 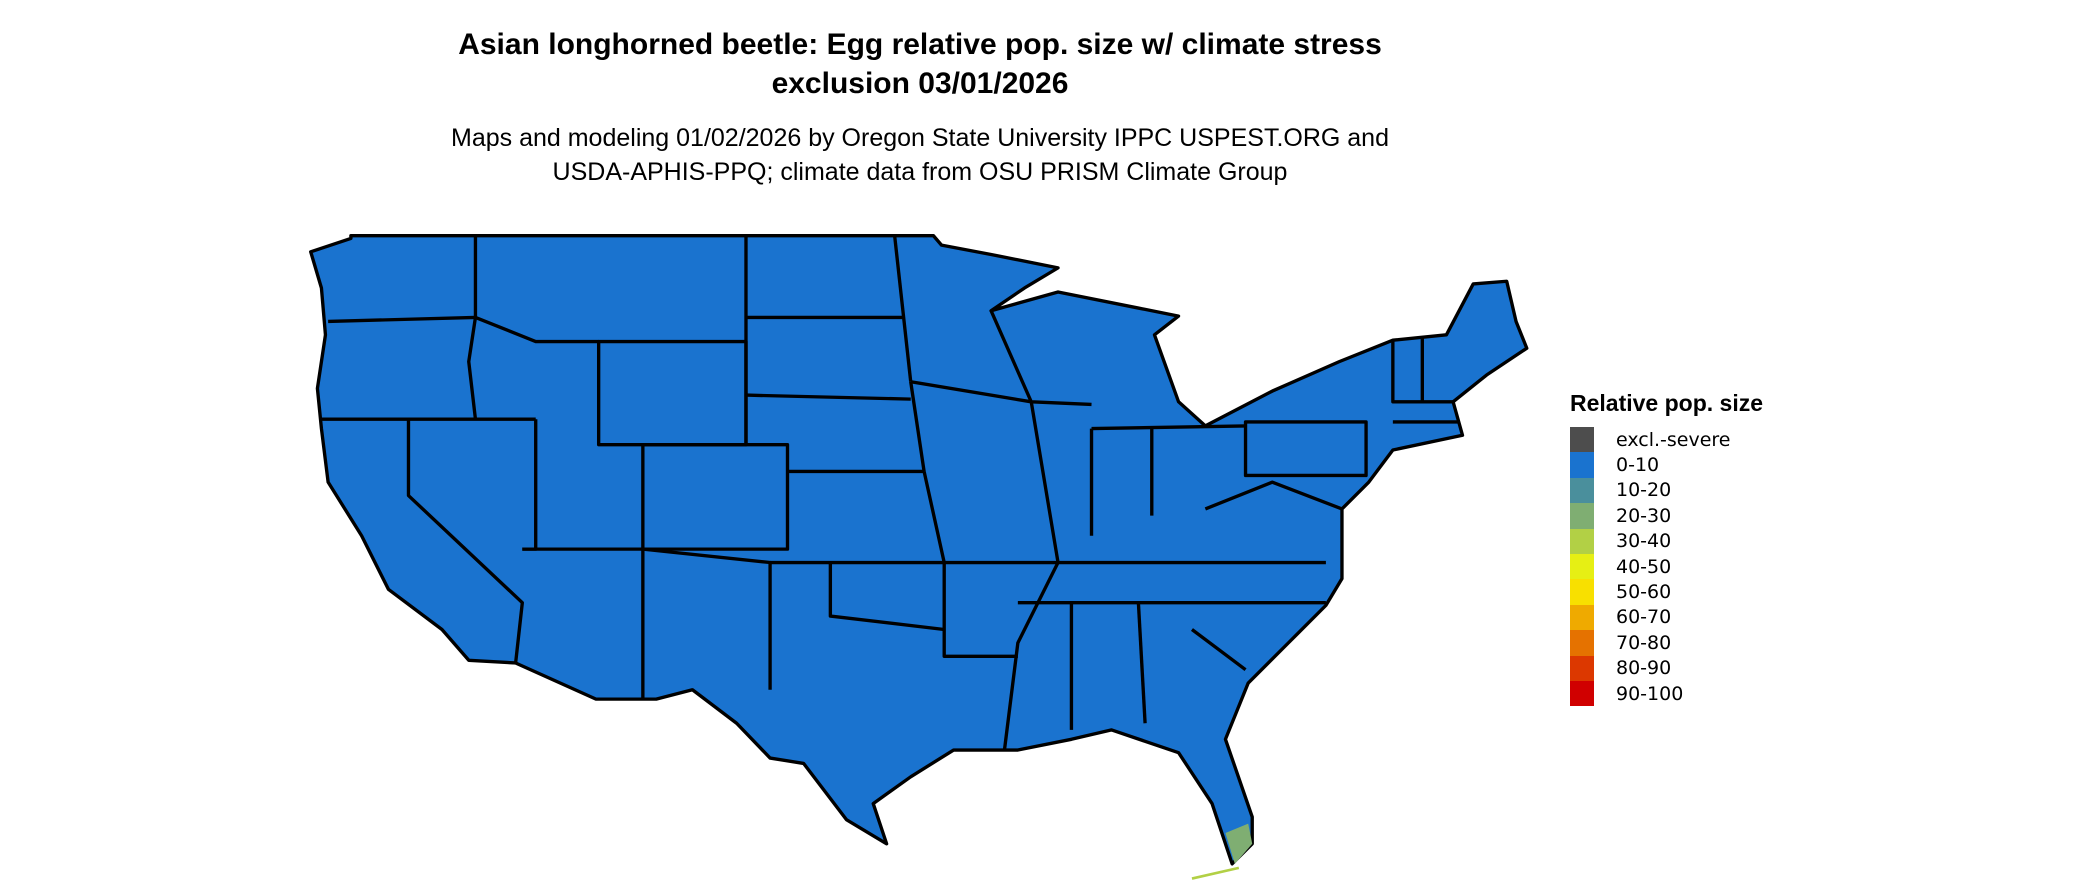 I want to click on legend-label: 40-50, so click(x=1644, y=566).